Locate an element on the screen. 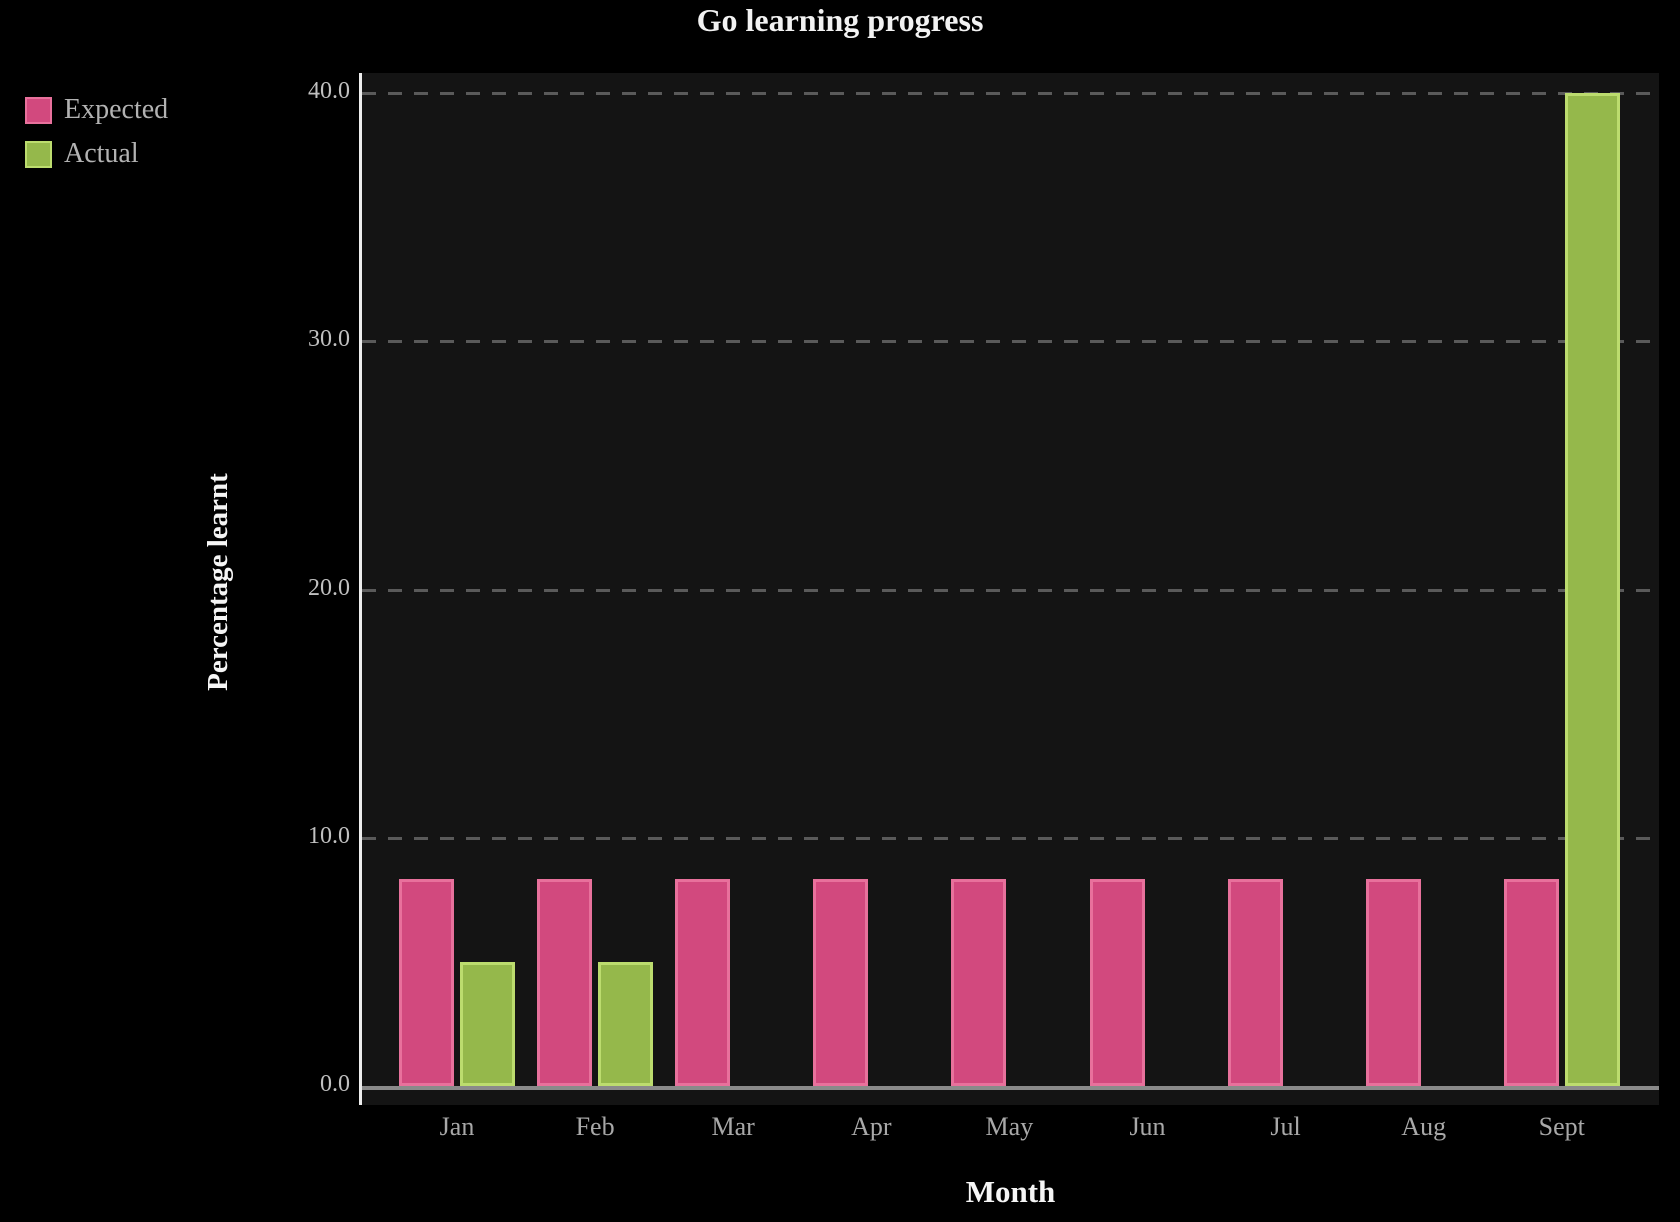  legend-label: Expected is located at coordinates (116, 109).